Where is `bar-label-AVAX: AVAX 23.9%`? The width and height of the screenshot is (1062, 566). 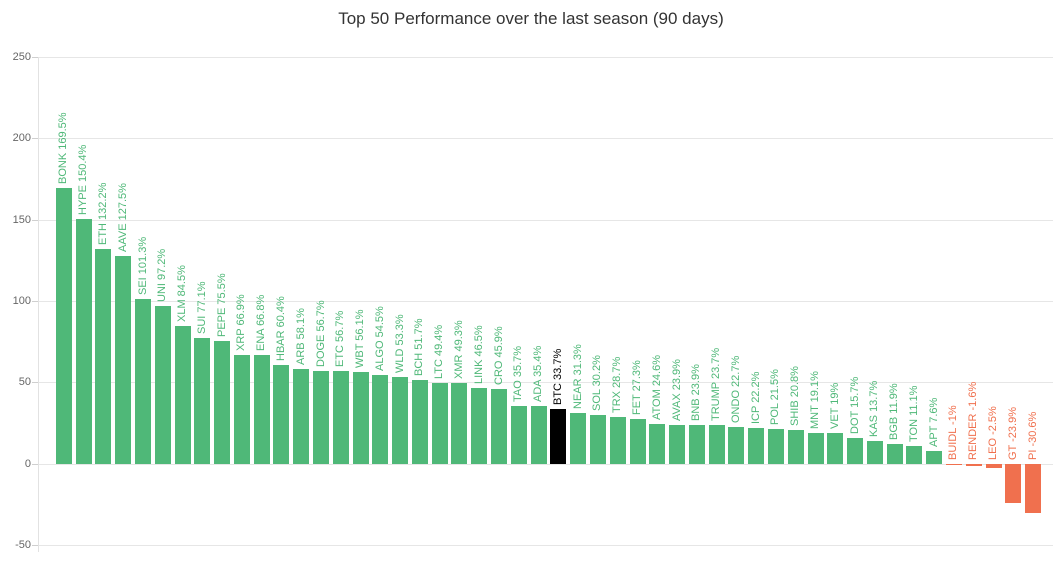 bar-label-AVAX: AVAX 23.9% is located at coordinates (676, 389).